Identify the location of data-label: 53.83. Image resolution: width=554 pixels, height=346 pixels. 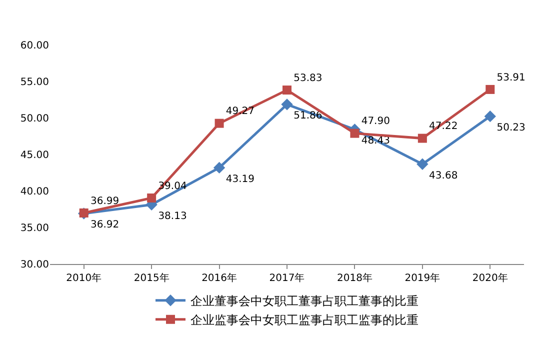
(308, 78).